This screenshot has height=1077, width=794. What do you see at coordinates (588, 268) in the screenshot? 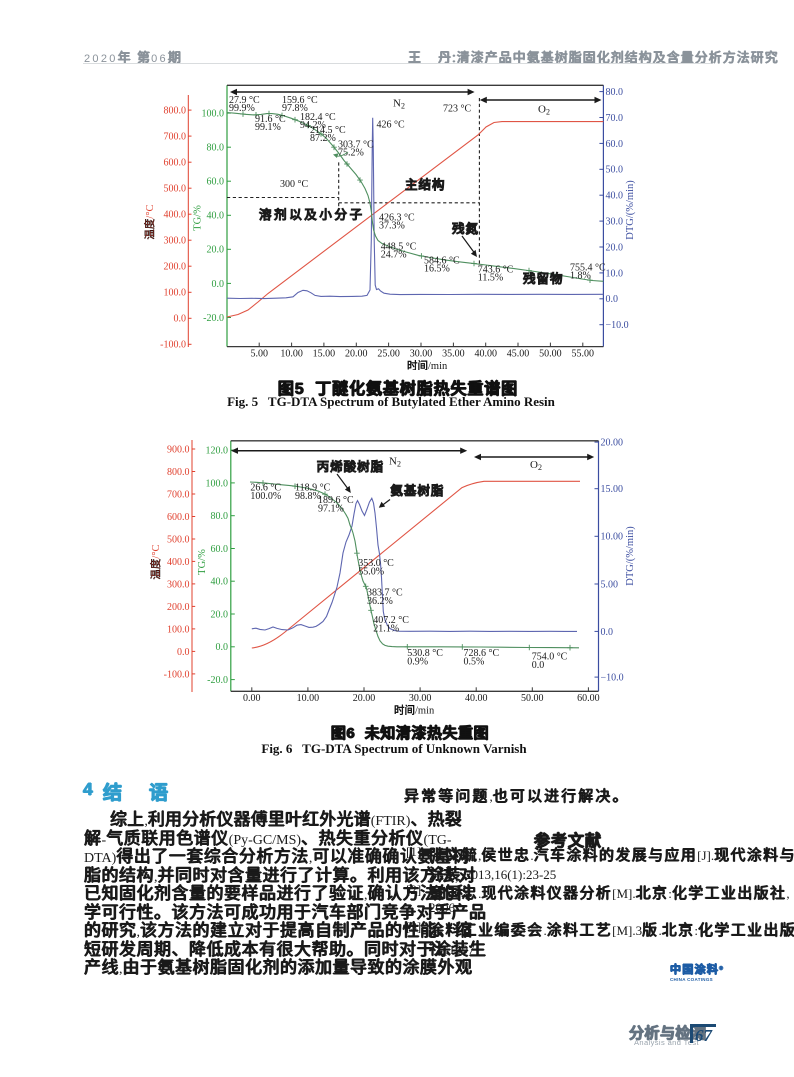
I see `svg-text: 755.4 °C` at bounding box center [588, 268].